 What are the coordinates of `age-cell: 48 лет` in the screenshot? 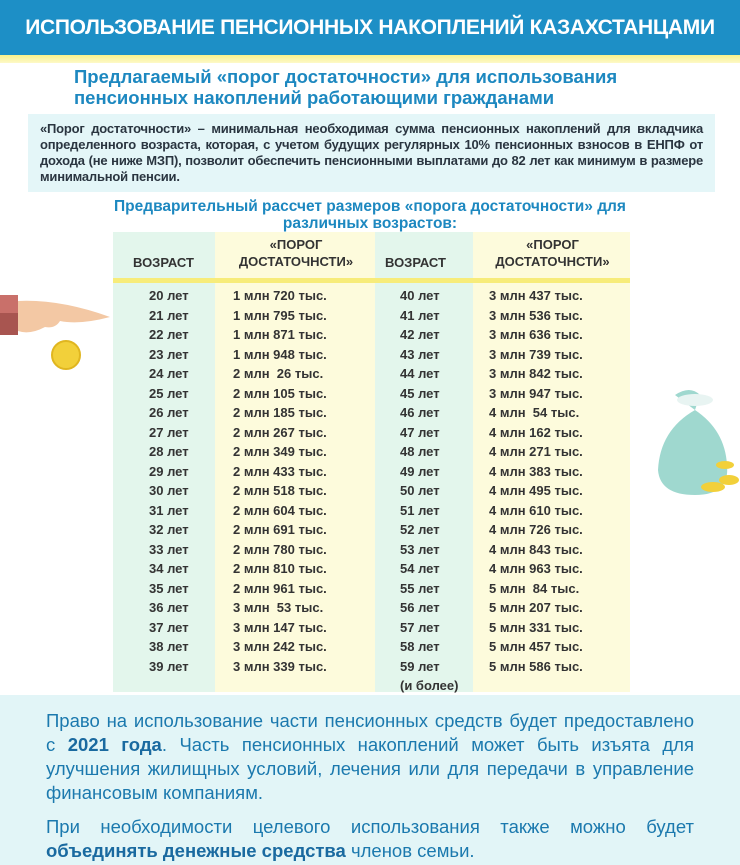 It's located at (420, 451).